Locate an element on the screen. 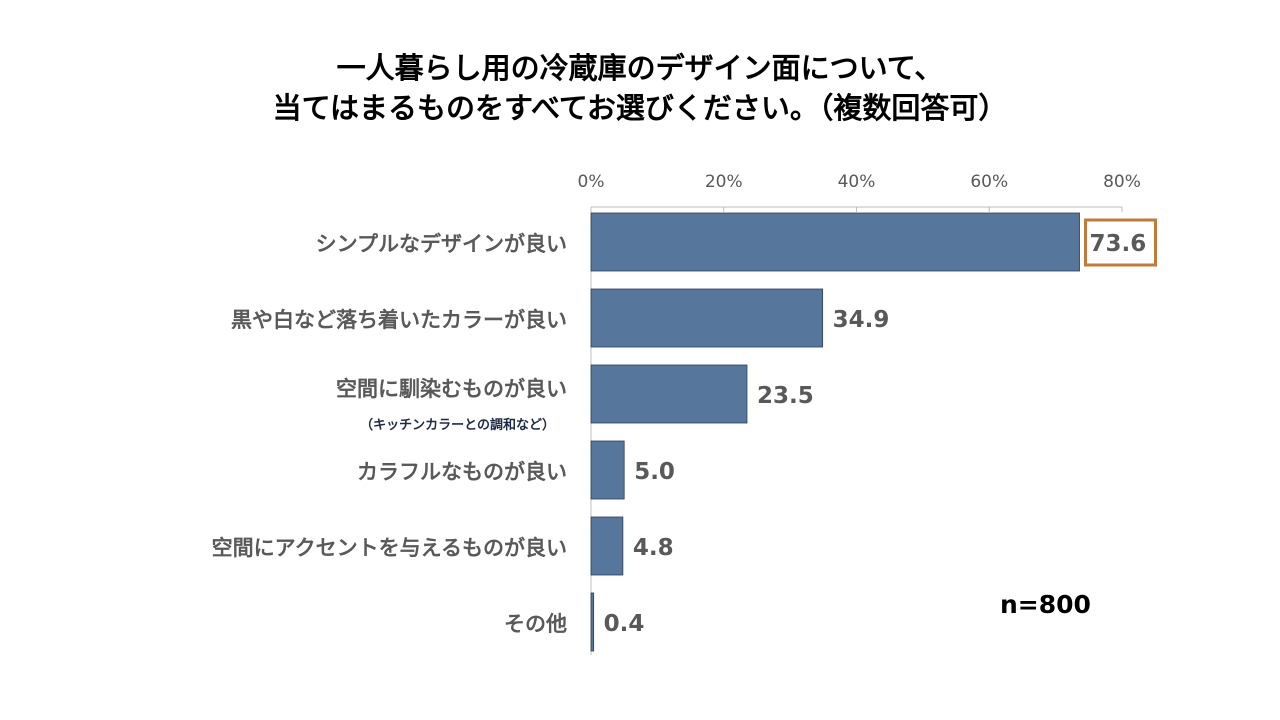  x-tick-label: 40% is located at coordinates (857, 182).